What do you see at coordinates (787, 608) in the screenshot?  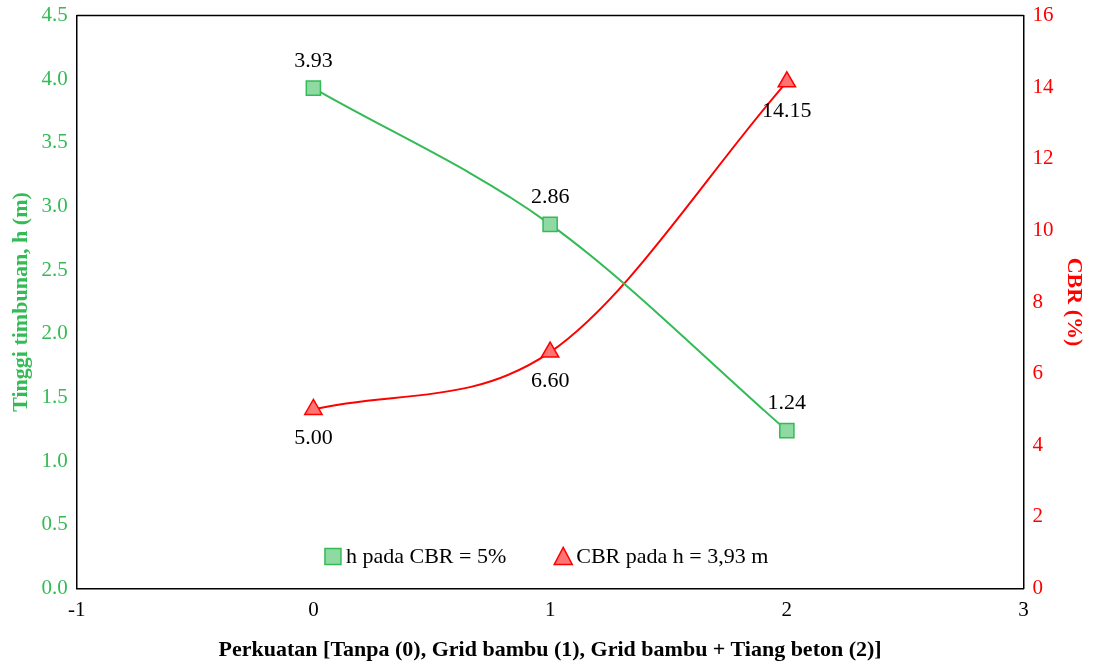 I see `x-tick-label: 2` at bounding box center [787, 608].